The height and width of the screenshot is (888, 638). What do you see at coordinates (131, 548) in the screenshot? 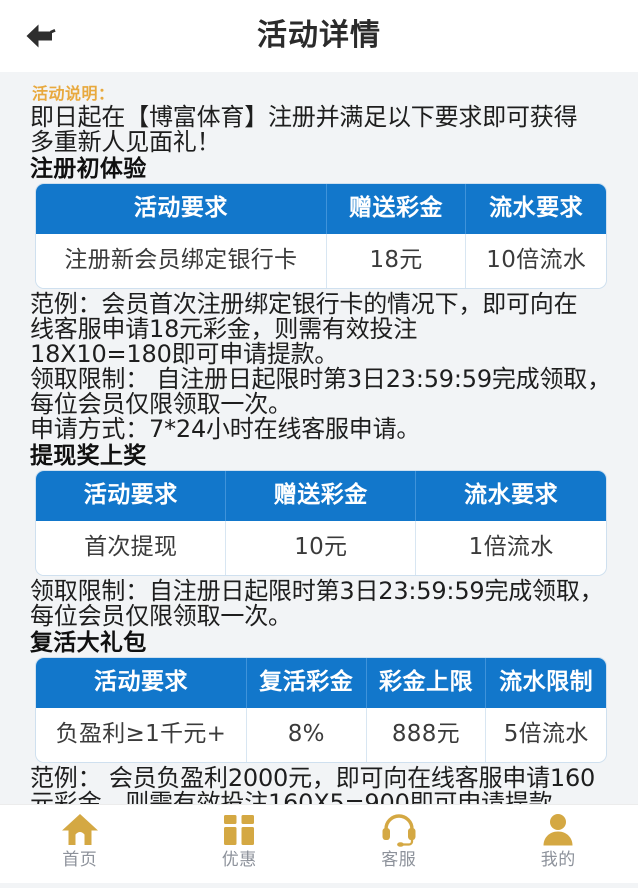
I see `table-cell: 首次提现` at bounding box center [131, 548].